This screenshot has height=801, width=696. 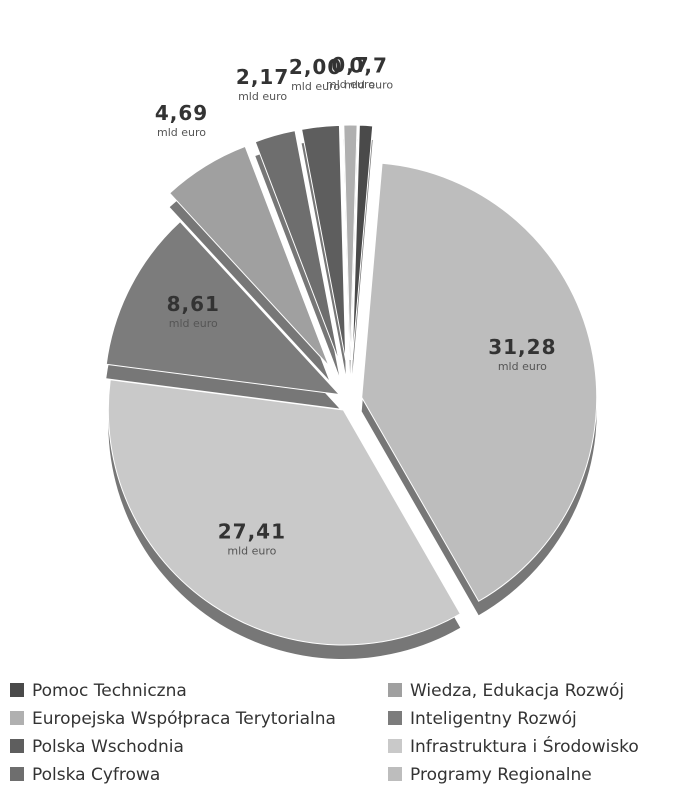 What do you see at coordinates (252, 532) in the screenshot?
I see `value-label: 27,41` at bounding box center [252, 532].